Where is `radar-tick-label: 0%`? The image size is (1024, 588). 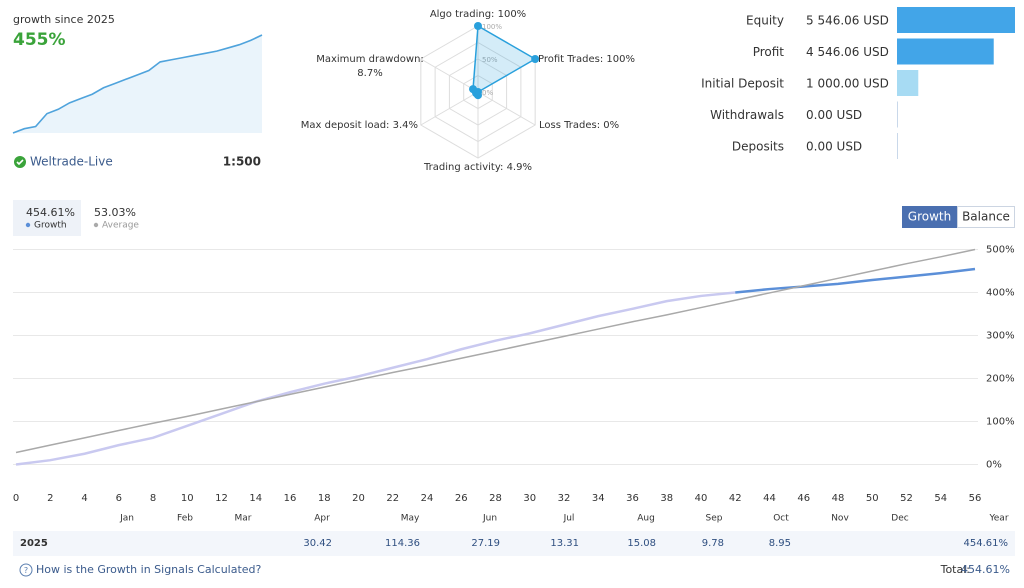
radar-tick-label: 0% is located at coordinates (487, 93).